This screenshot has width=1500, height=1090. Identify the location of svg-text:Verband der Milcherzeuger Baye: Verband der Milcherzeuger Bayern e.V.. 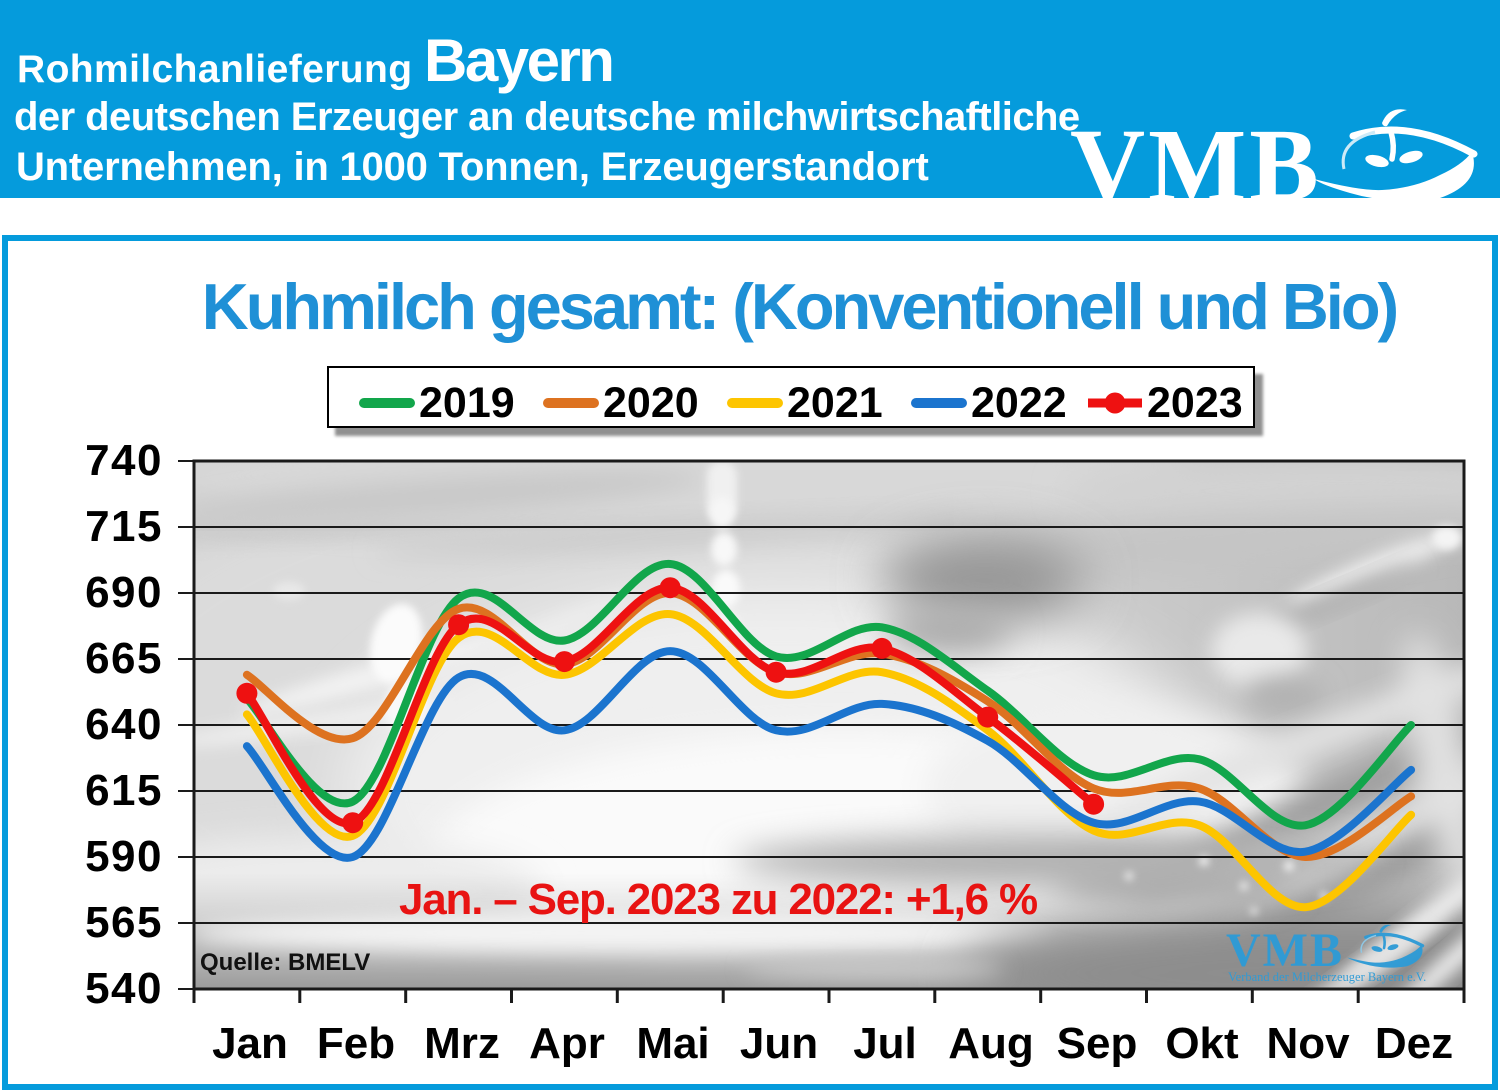
(1327, 977).